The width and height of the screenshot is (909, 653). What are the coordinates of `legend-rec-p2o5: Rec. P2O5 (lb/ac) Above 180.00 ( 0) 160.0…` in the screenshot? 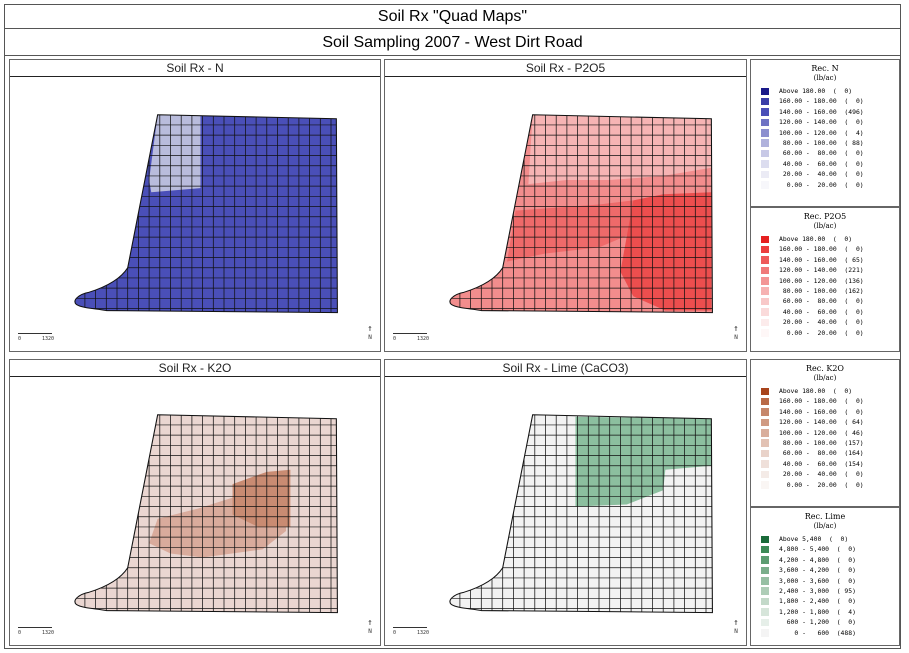 It's located at (825, 279).